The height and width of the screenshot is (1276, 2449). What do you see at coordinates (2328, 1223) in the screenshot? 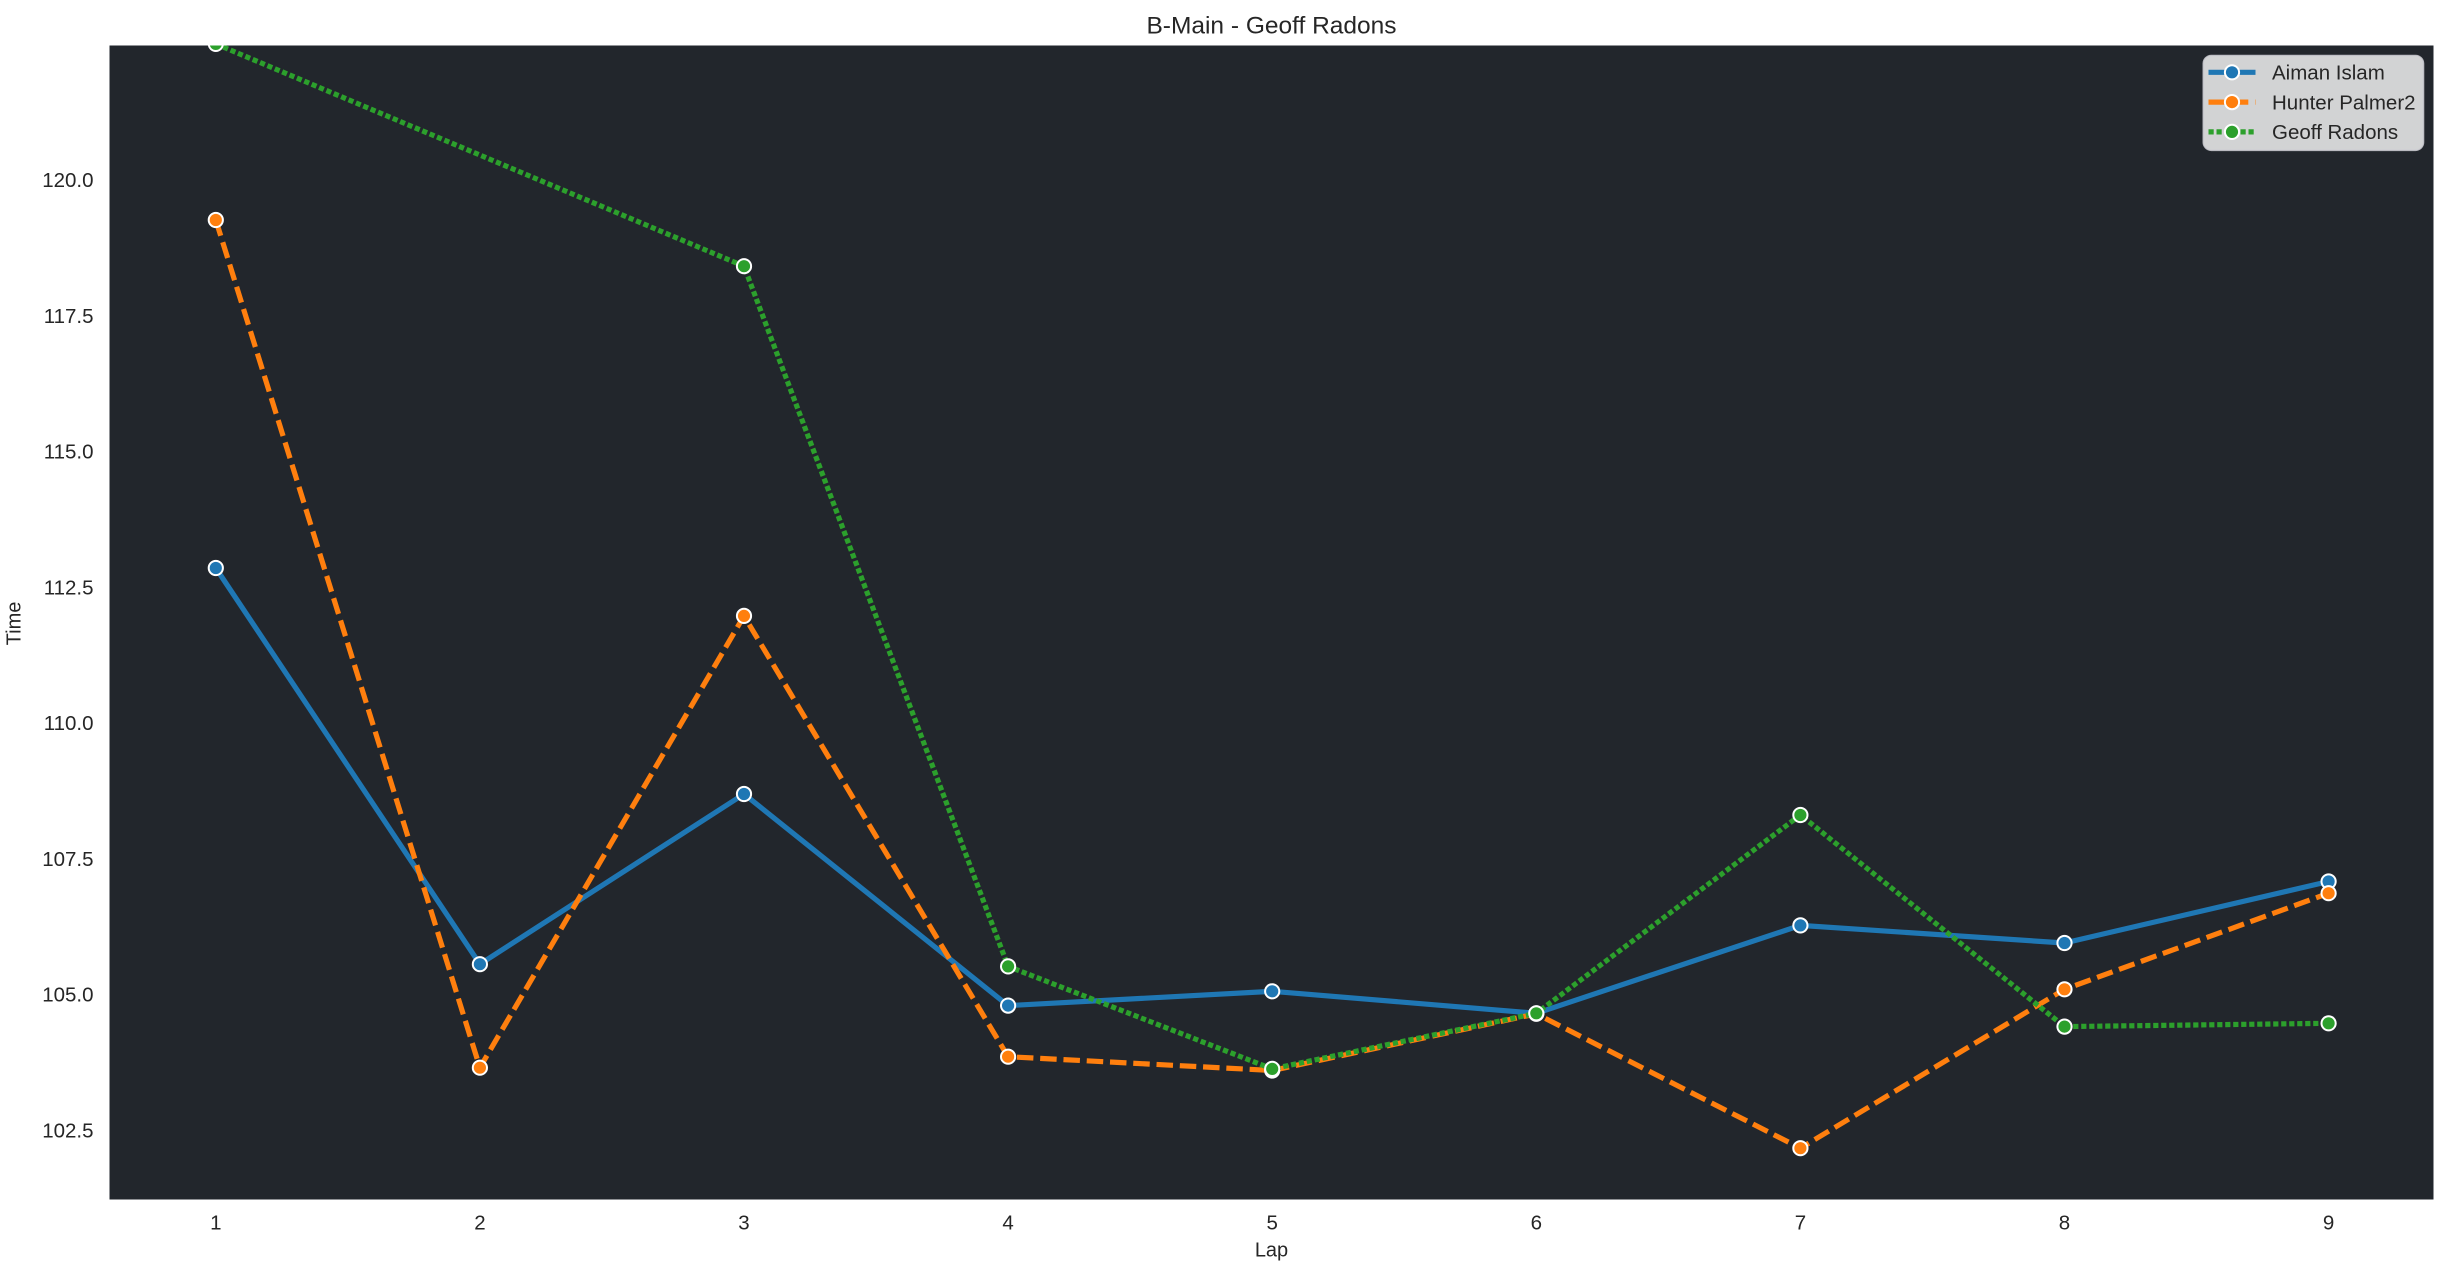
I see `svg-text: 9` at bounding box center [2328, 1223].